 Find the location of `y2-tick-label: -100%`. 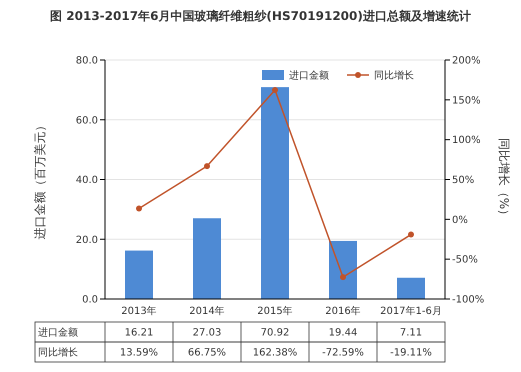

y2-tick-label: -100% is located at coordinates (468, 300).